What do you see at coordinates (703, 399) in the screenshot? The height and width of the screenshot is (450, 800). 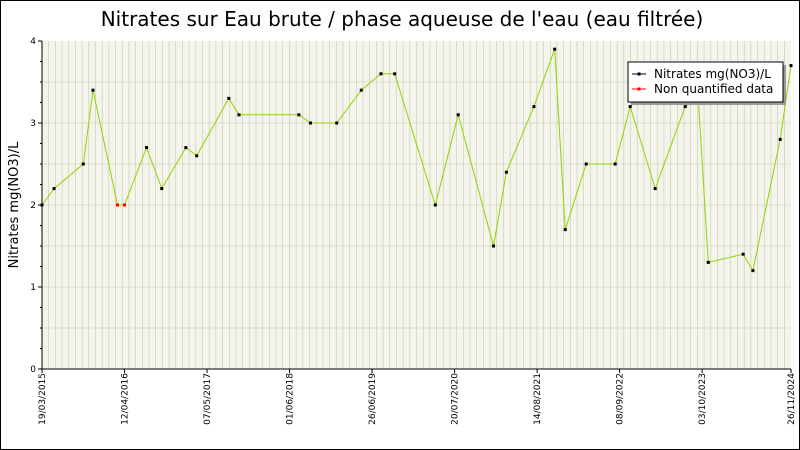 I see `x-tick-label: 03/10/2023` at bounding box center [703, 399].